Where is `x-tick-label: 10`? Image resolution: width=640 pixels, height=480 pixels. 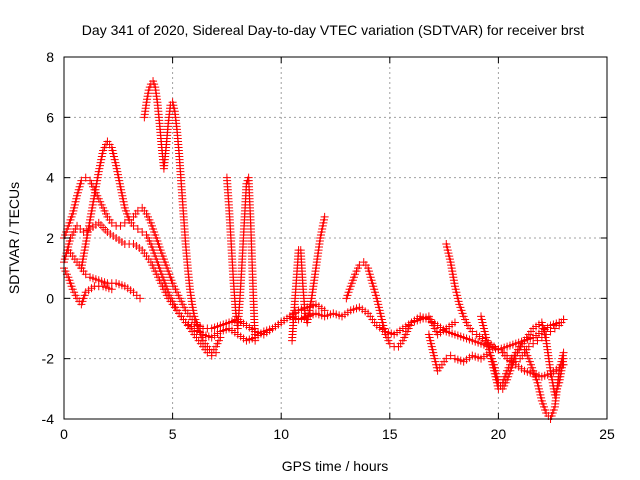 x-tick-label: 10 is located at coordinates (281, 434).